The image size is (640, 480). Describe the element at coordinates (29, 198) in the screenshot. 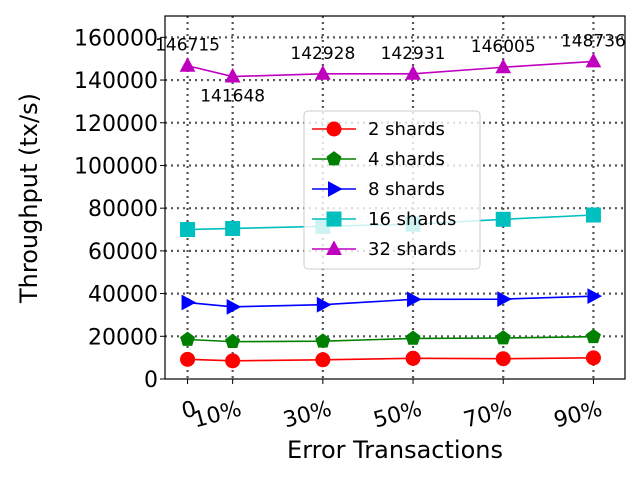

I see `y-axis-title: Throughput (tx/s)` at that location.